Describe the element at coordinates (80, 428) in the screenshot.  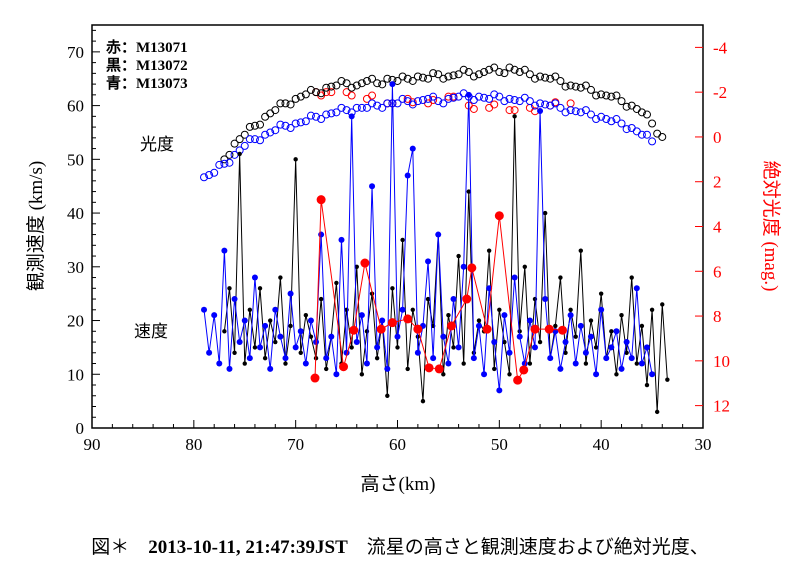
I see `y-tick-label: 0` at that location.